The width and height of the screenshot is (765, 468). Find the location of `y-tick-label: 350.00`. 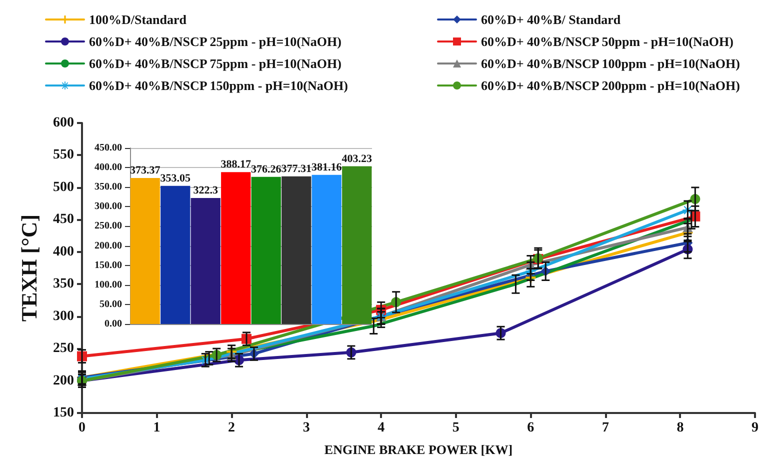

y-tick-label: 350.00 is located at coordinates (108, 187).